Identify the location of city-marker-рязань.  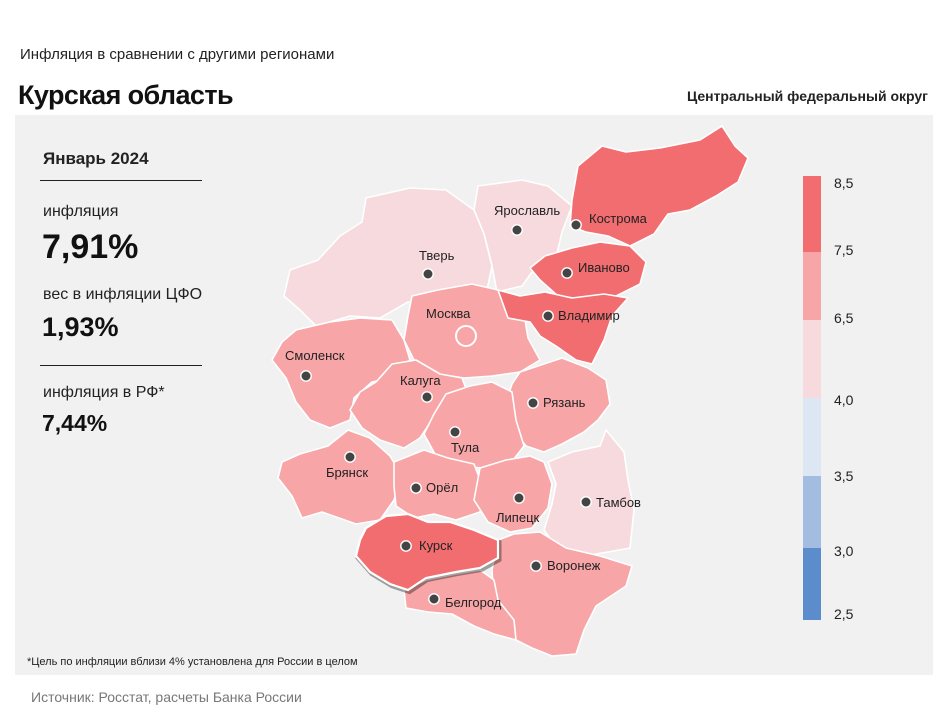
(533, 403).